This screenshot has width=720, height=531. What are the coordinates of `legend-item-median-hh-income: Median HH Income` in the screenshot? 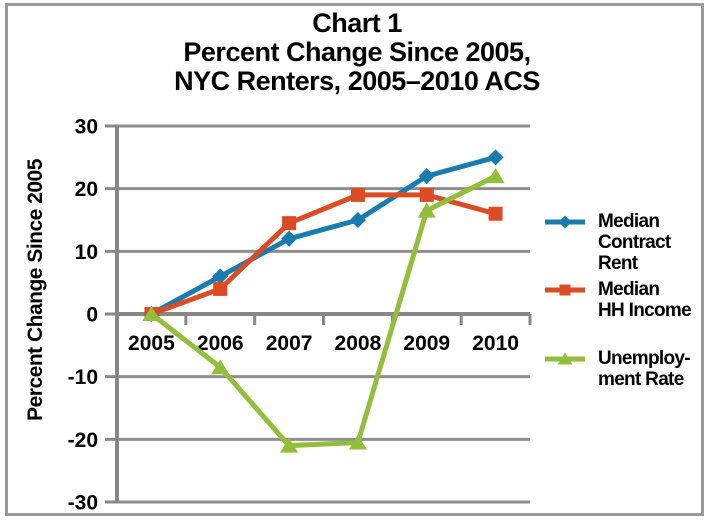 It's located at (618, 300).